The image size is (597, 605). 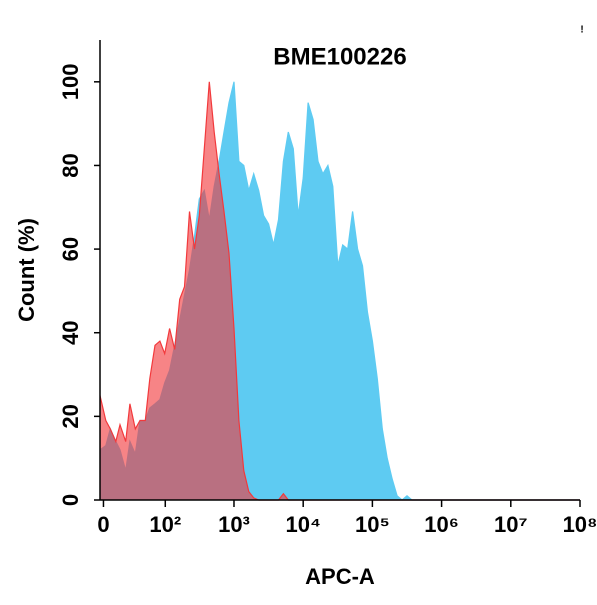 What do you see at coordinates (581, 30) in the screenshot?
I see `annotation: !` at bounding box center [581, 30].